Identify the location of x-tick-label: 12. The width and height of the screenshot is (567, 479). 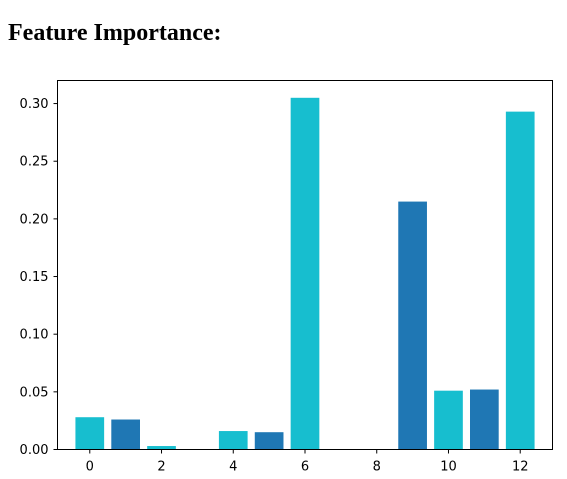
(520, 467).